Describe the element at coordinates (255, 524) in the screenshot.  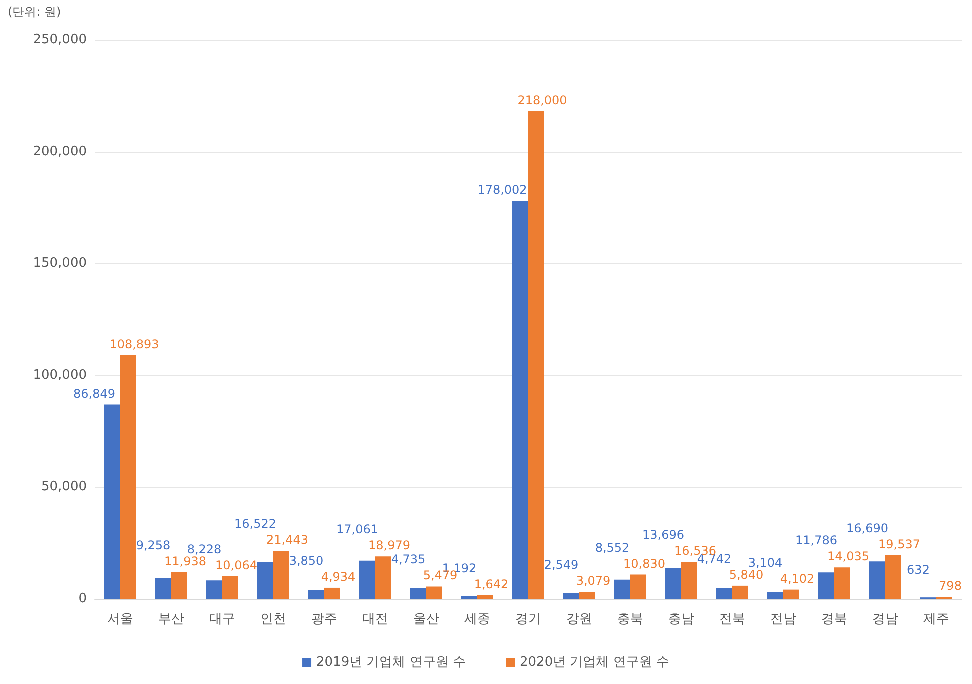
I see `data-label: 16,522` at that location.